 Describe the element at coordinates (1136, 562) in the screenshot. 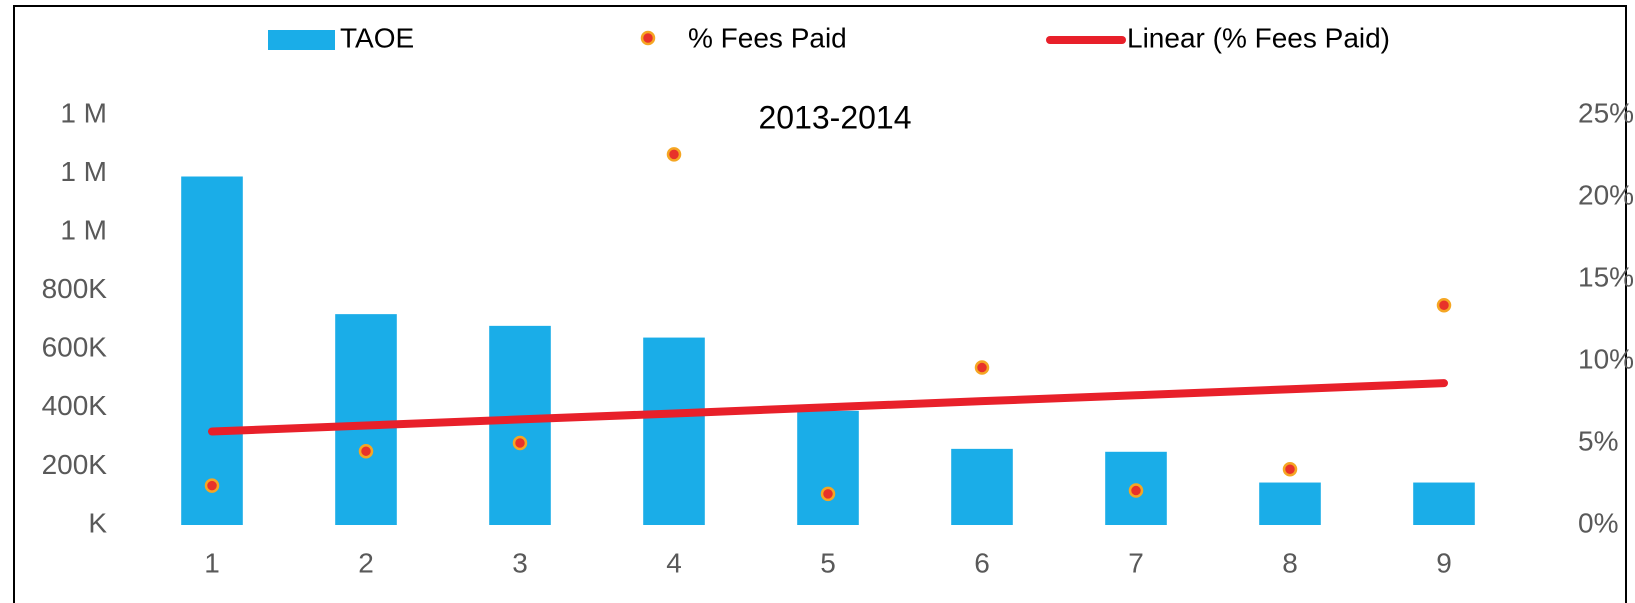

I see `x-tick-label: 7` at that location.